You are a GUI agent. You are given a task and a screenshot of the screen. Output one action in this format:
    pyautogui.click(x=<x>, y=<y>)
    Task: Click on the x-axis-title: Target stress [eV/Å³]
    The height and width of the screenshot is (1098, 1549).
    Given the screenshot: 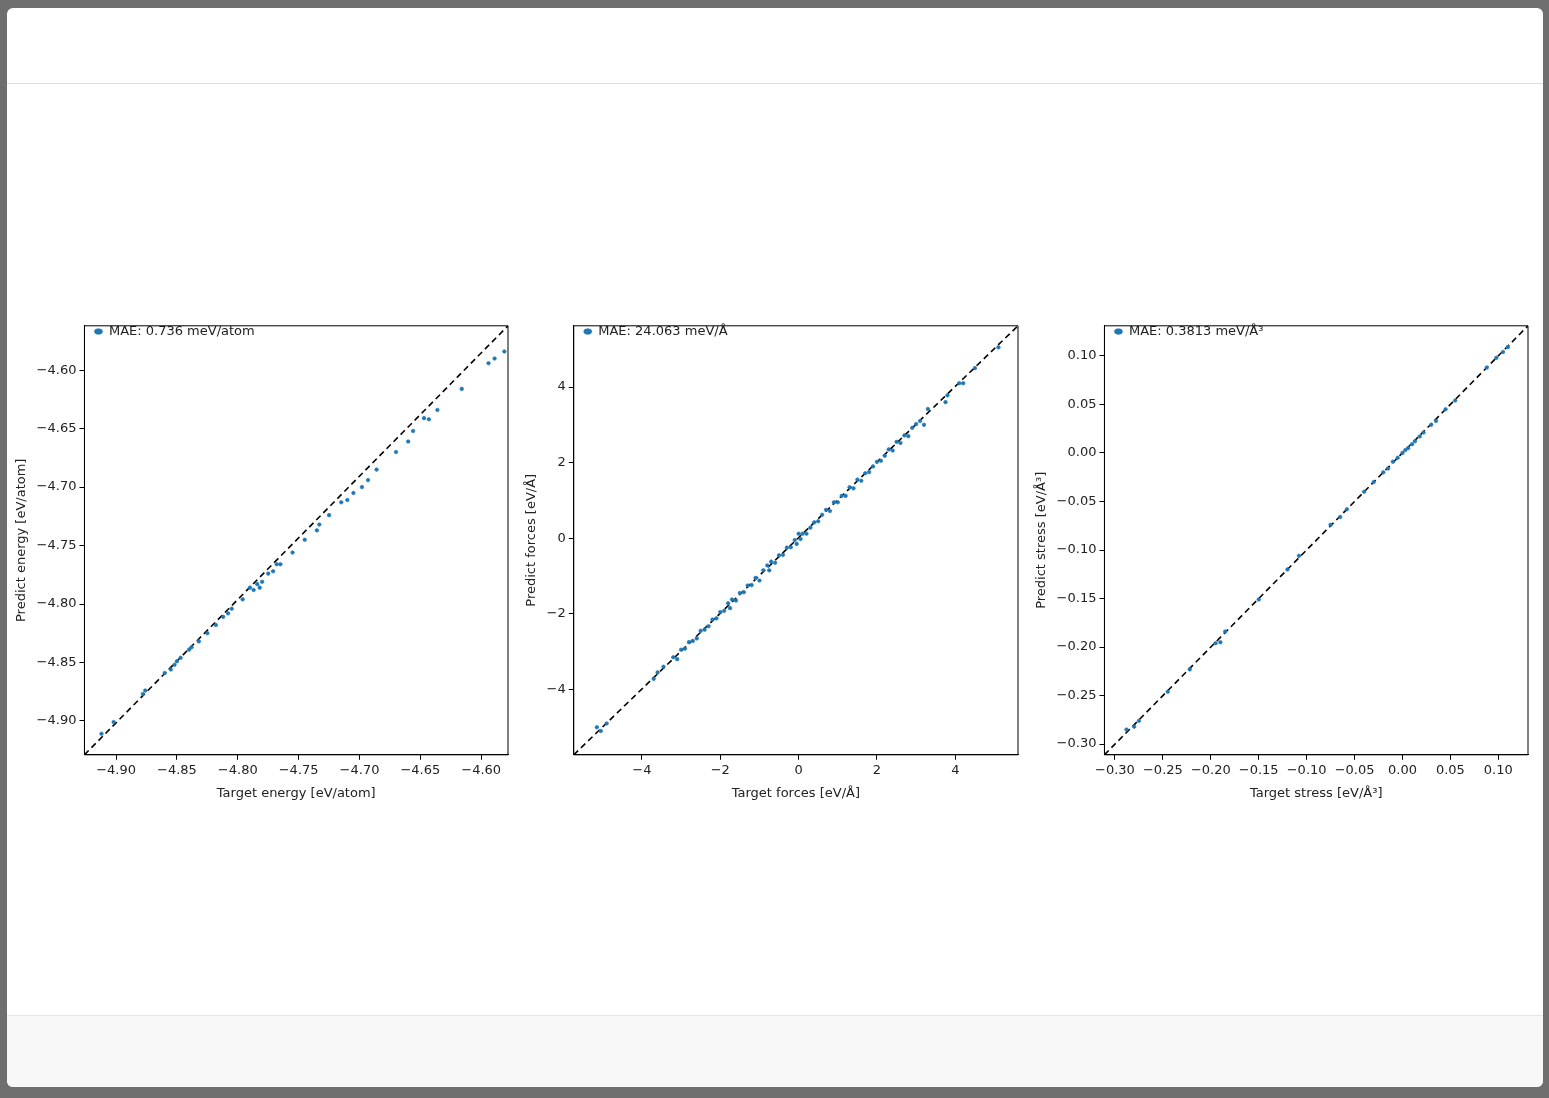 What is the action you would take?
    pyautogui.click(x=1315, y=792)
    